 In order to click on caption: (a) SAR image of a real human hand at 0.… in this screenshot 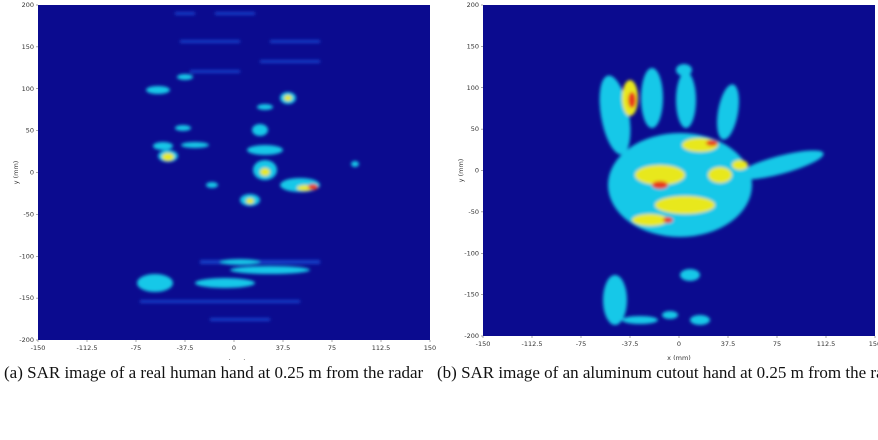, I will do `click(214, 372)`.